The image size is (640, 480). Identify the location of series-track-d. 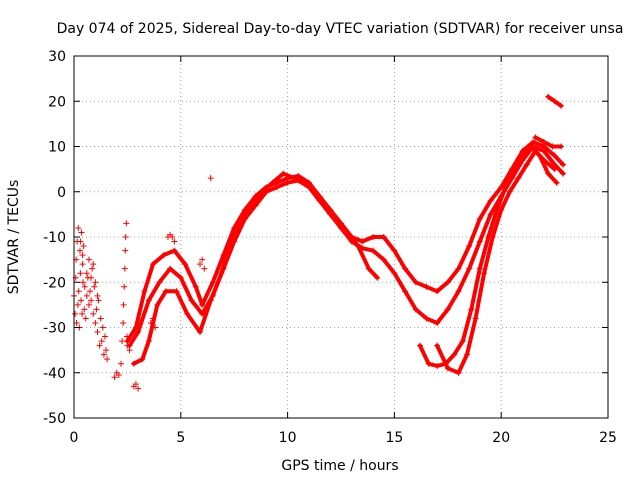
(488, 256).